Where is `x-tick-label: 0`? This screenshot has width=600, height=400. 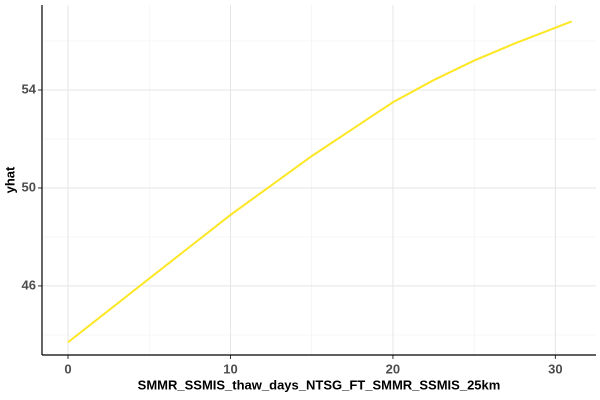 x-tick-label: 0 is located at coordinates (67, 368).